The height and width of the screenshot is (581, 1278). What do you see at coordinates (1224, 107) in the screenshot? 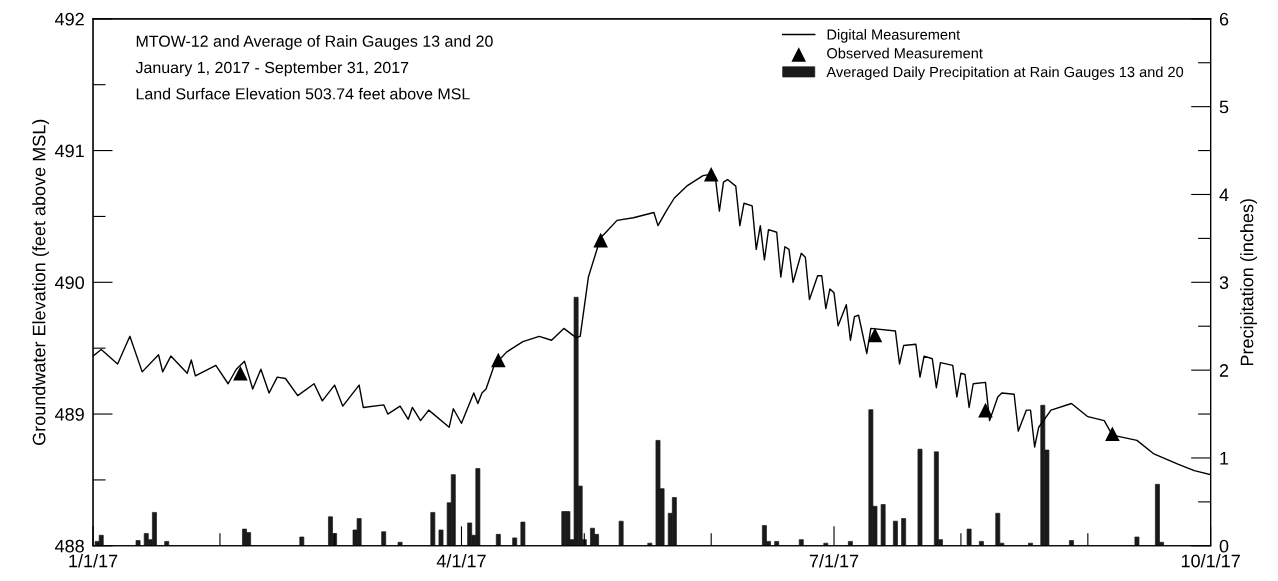
I see `y2-tick-label: 5` at bounding box center [1224, 107].